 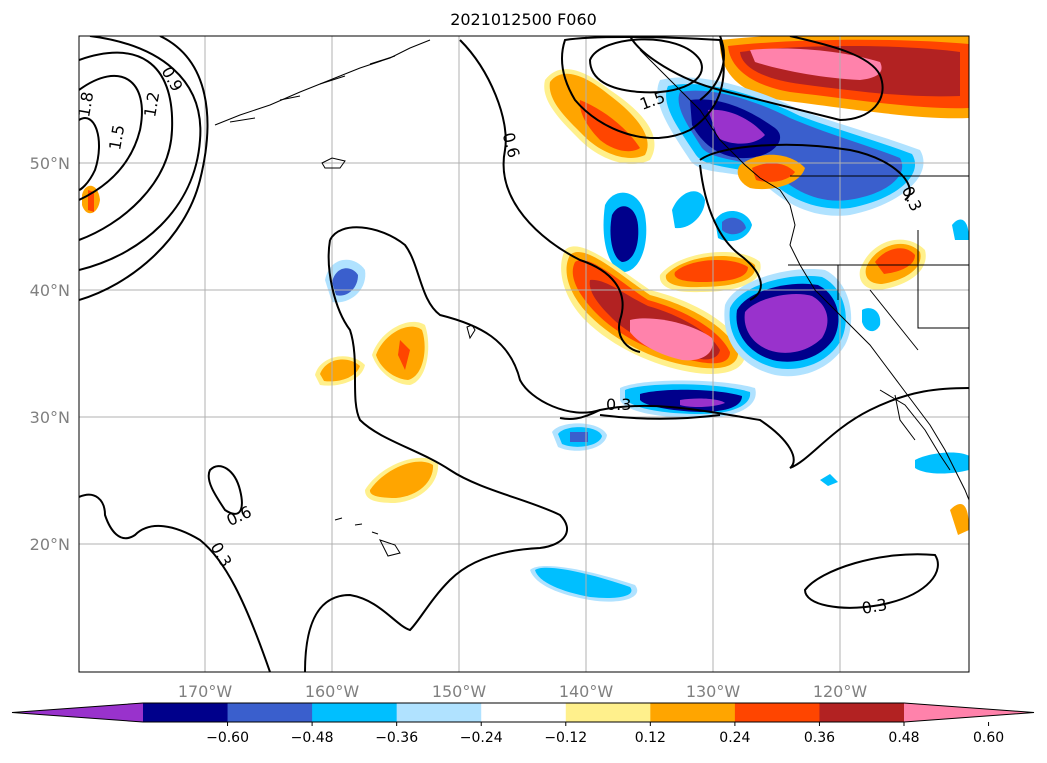 I want to click on lat-label: 50°N, so click(x=50, y=163).